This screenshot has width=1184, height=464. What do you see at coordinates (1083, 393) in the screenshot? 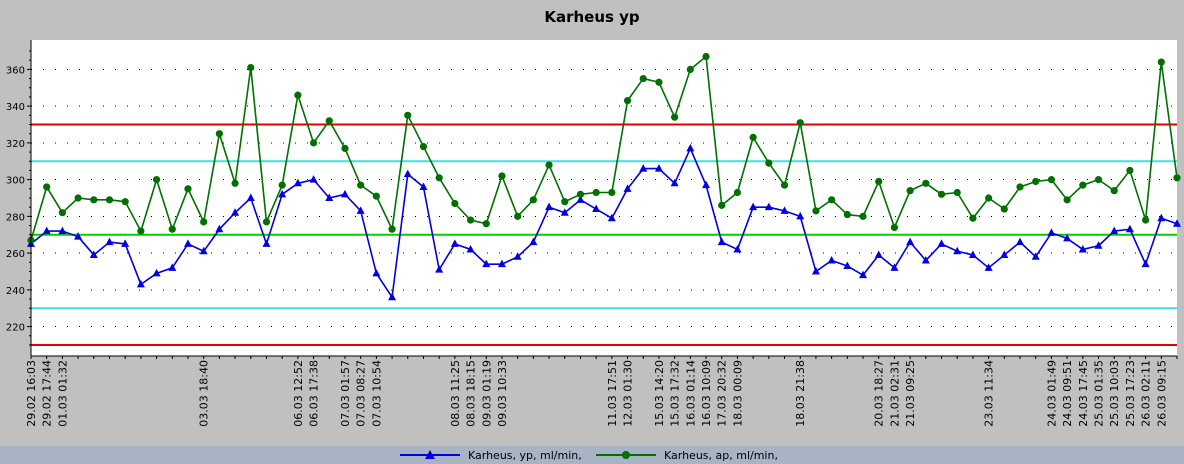
I see `x-tick-label: 24.03 17:45` at bounding box center [1083, 393].